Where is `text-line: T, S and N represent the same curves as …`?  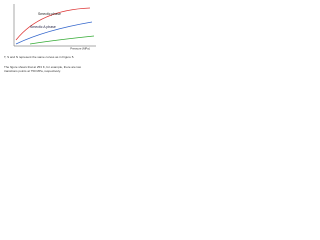 text-line: T, S and N represent the same curves as … is located at coordinates (39, 57).